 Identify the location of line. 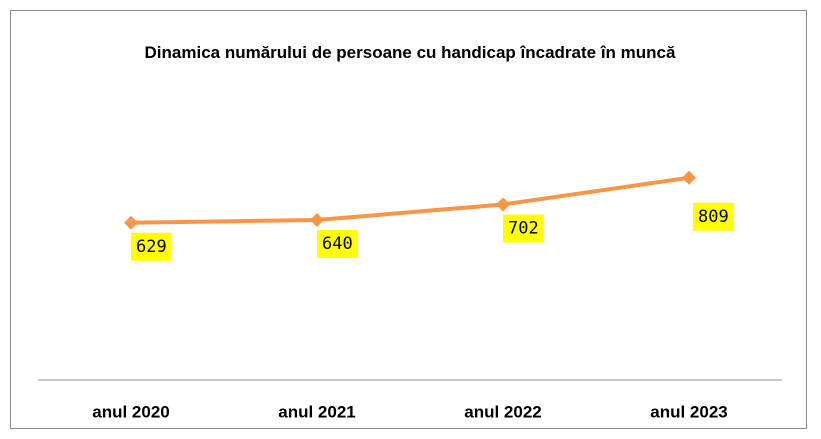
(410, 200).